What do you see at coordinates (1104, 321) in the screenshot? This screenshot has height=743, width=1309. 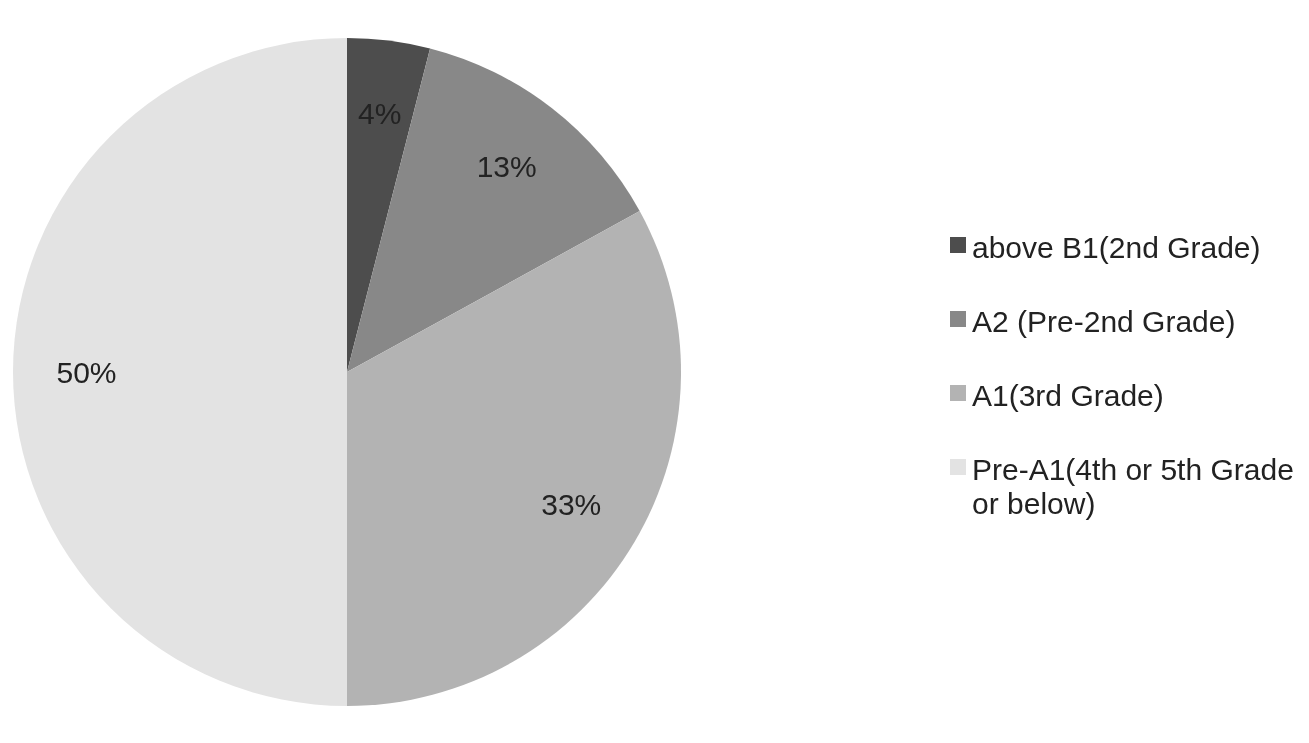 I see `legend-label: A2 (Pre-2nd Grade)` at bounding box center [1104, 321].